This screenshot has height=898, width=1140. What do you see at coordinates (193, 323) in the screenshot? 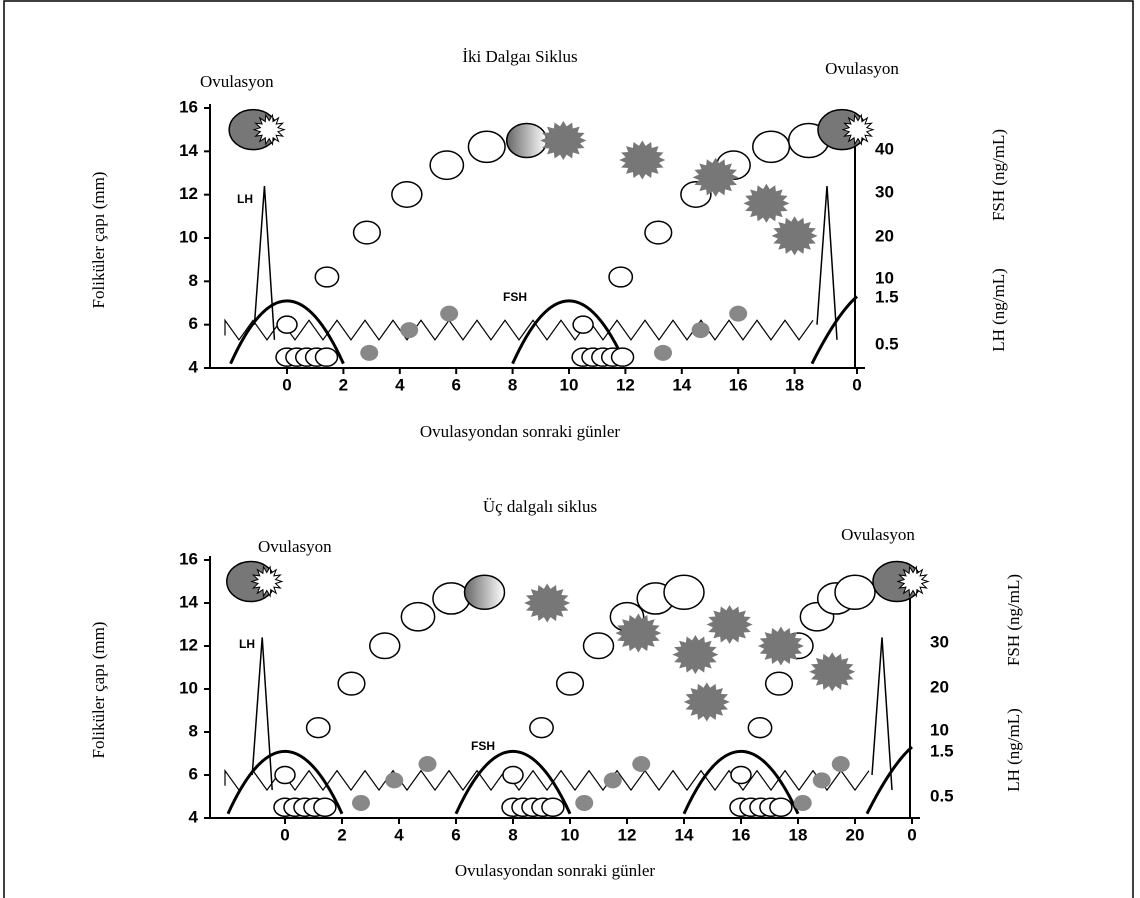
I see `y-tick-label: 6` at bounding box center [193, 323].